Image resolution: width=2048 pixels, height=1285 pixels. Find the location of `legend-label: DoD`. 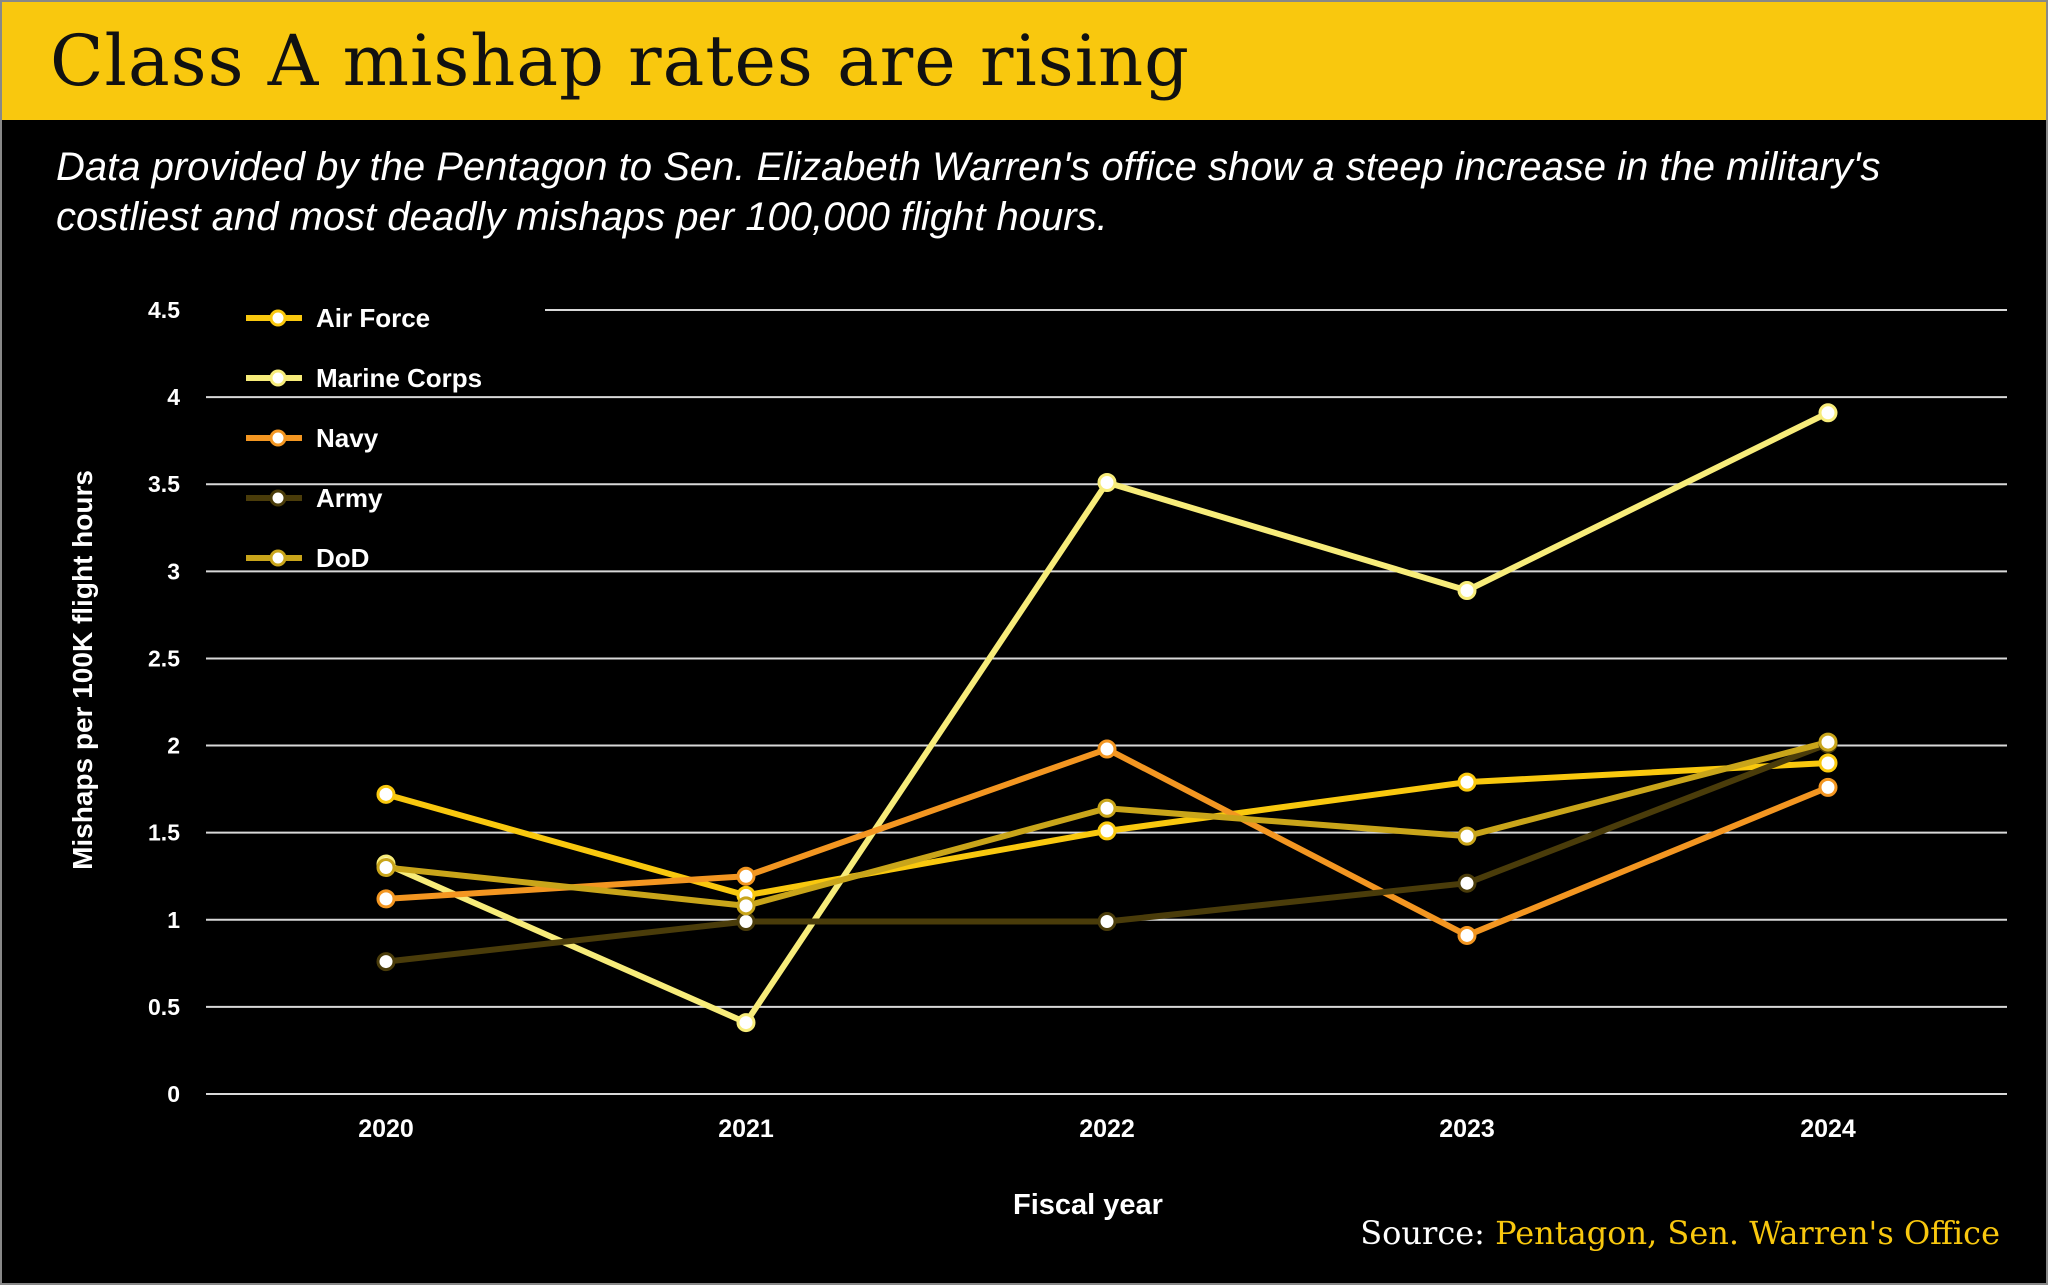

legend-label: DoD is located at coordinates (342, 558).